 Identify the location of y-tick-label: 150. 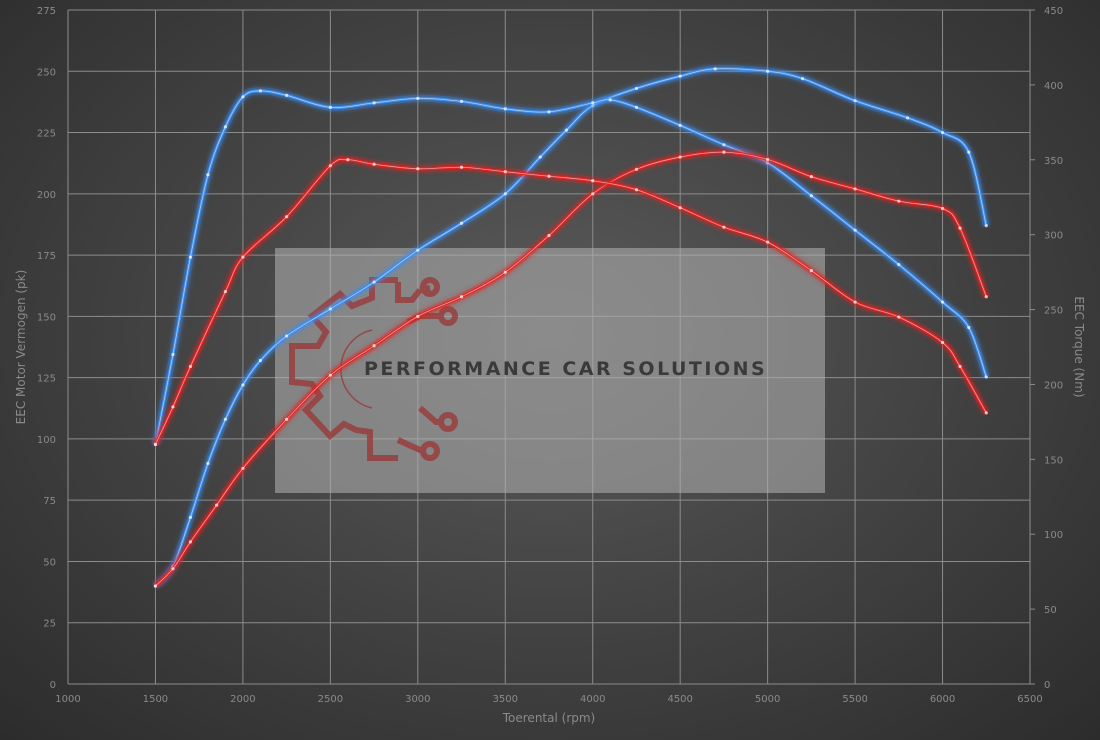
(46, 317).